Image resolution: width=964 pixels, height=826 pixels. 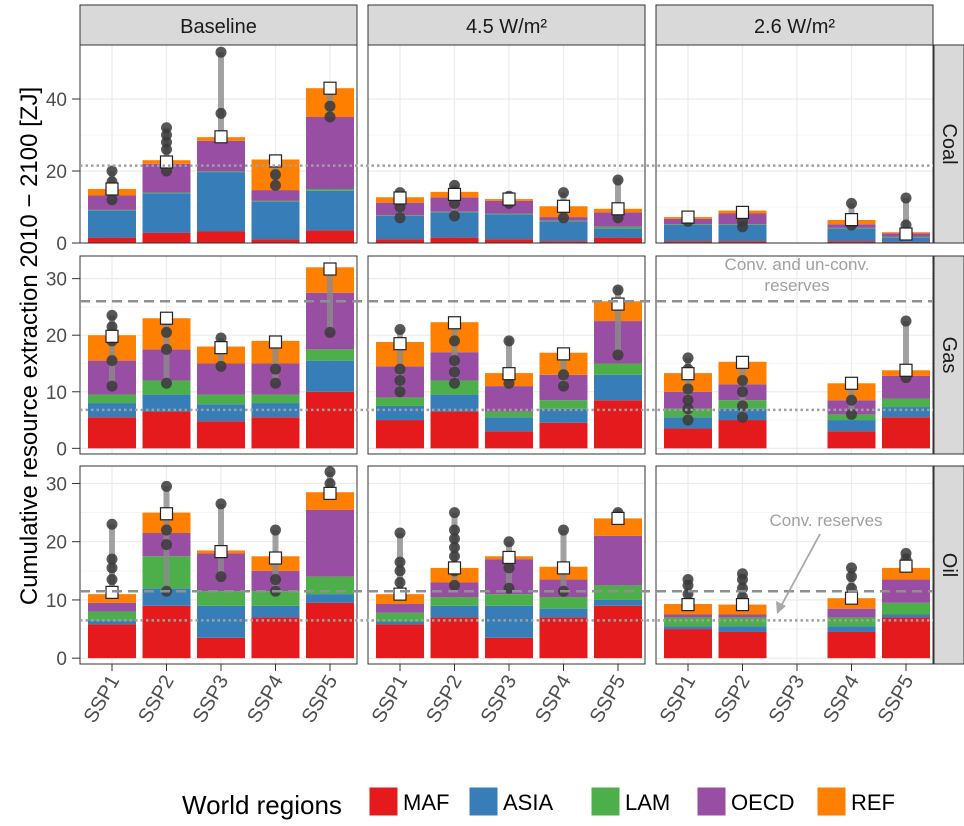 What do you see at coordinates (797, 264) in the screenshot?
I see `annotation-text: Conv. and un-conv.` at bounding box center [797, 264].